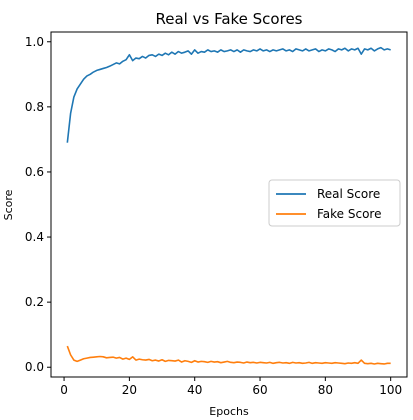 The image size is (413, 420). I want to click on y-tick-label: 1.0, so click(34, 42).